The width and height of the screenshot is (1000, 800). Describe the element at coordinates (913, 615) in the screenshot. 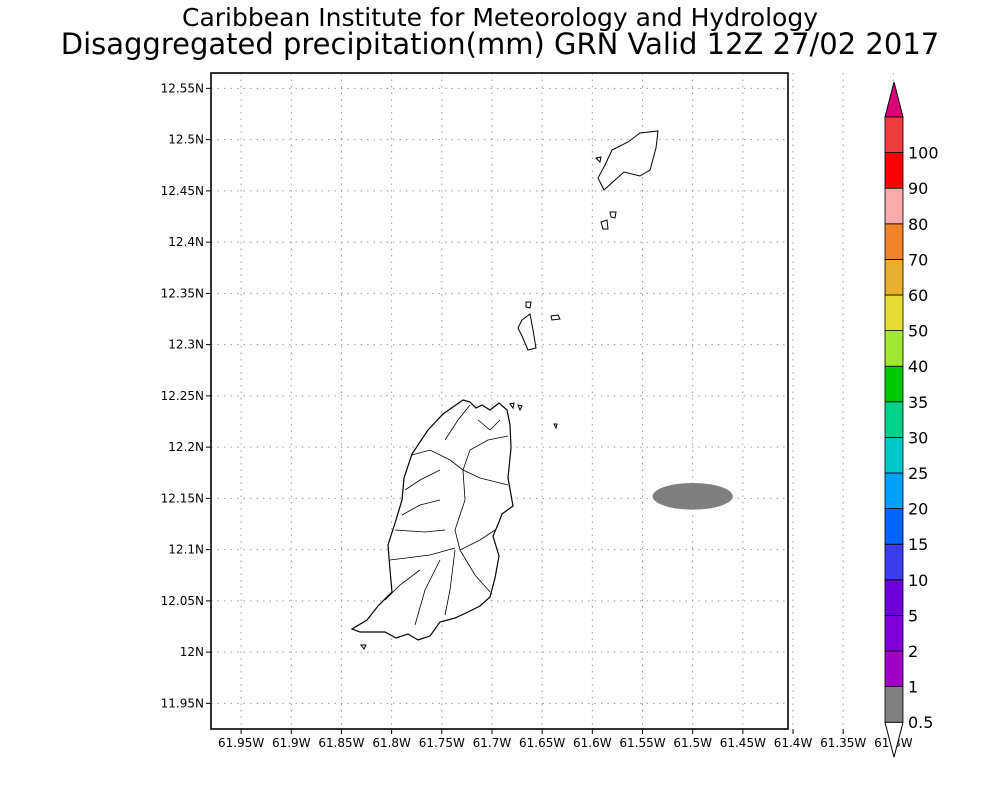

I see `colorbar-level-label: 5` at that location.